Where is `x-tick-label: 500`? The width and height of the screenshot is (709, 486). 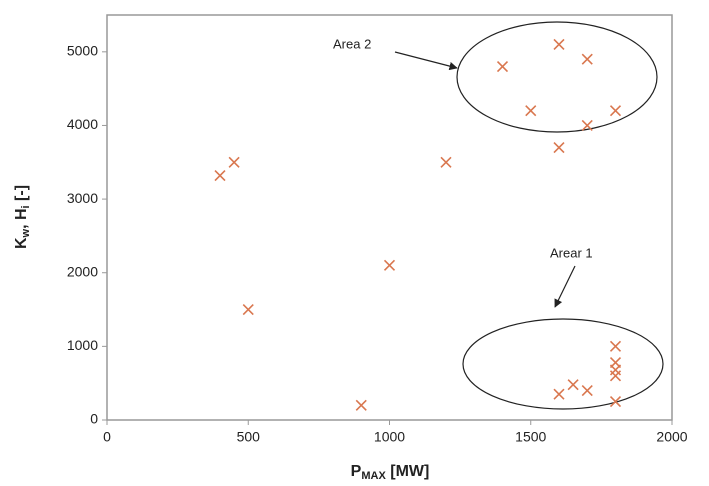 x-tick-label: 500 is located at coordinates (249, 437).